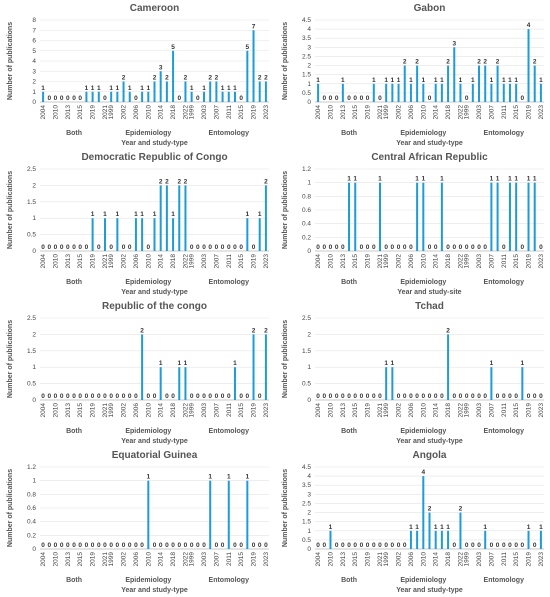 The width and height of the screenshot is (550, 597). I want to click on x-tick-label: 2007, so click(491, 261).